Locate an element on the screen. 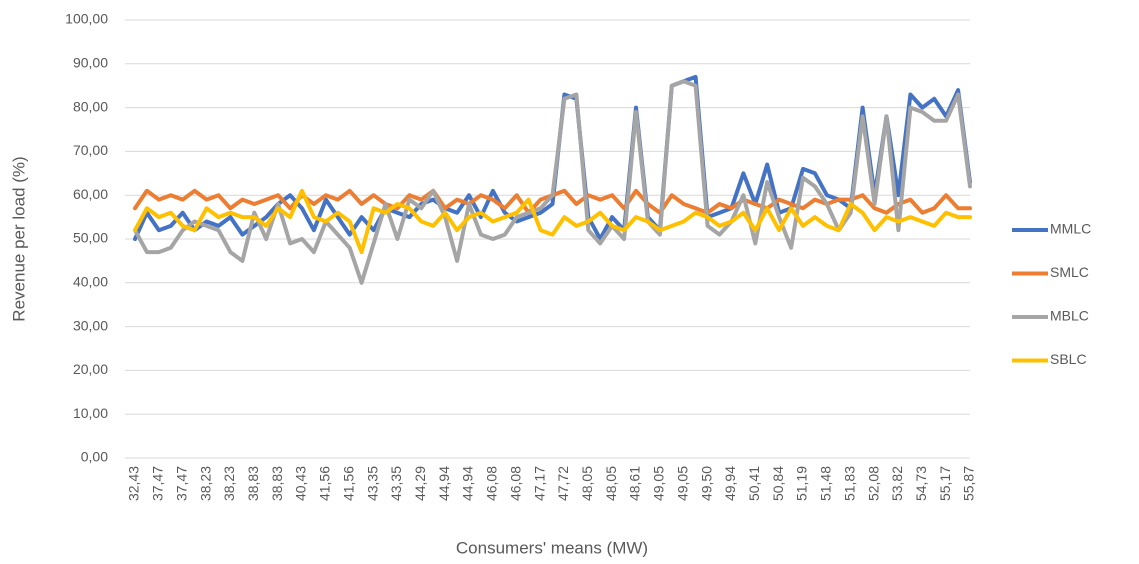  x-tick-label: 54,73 is located at coordinates (921, 483).